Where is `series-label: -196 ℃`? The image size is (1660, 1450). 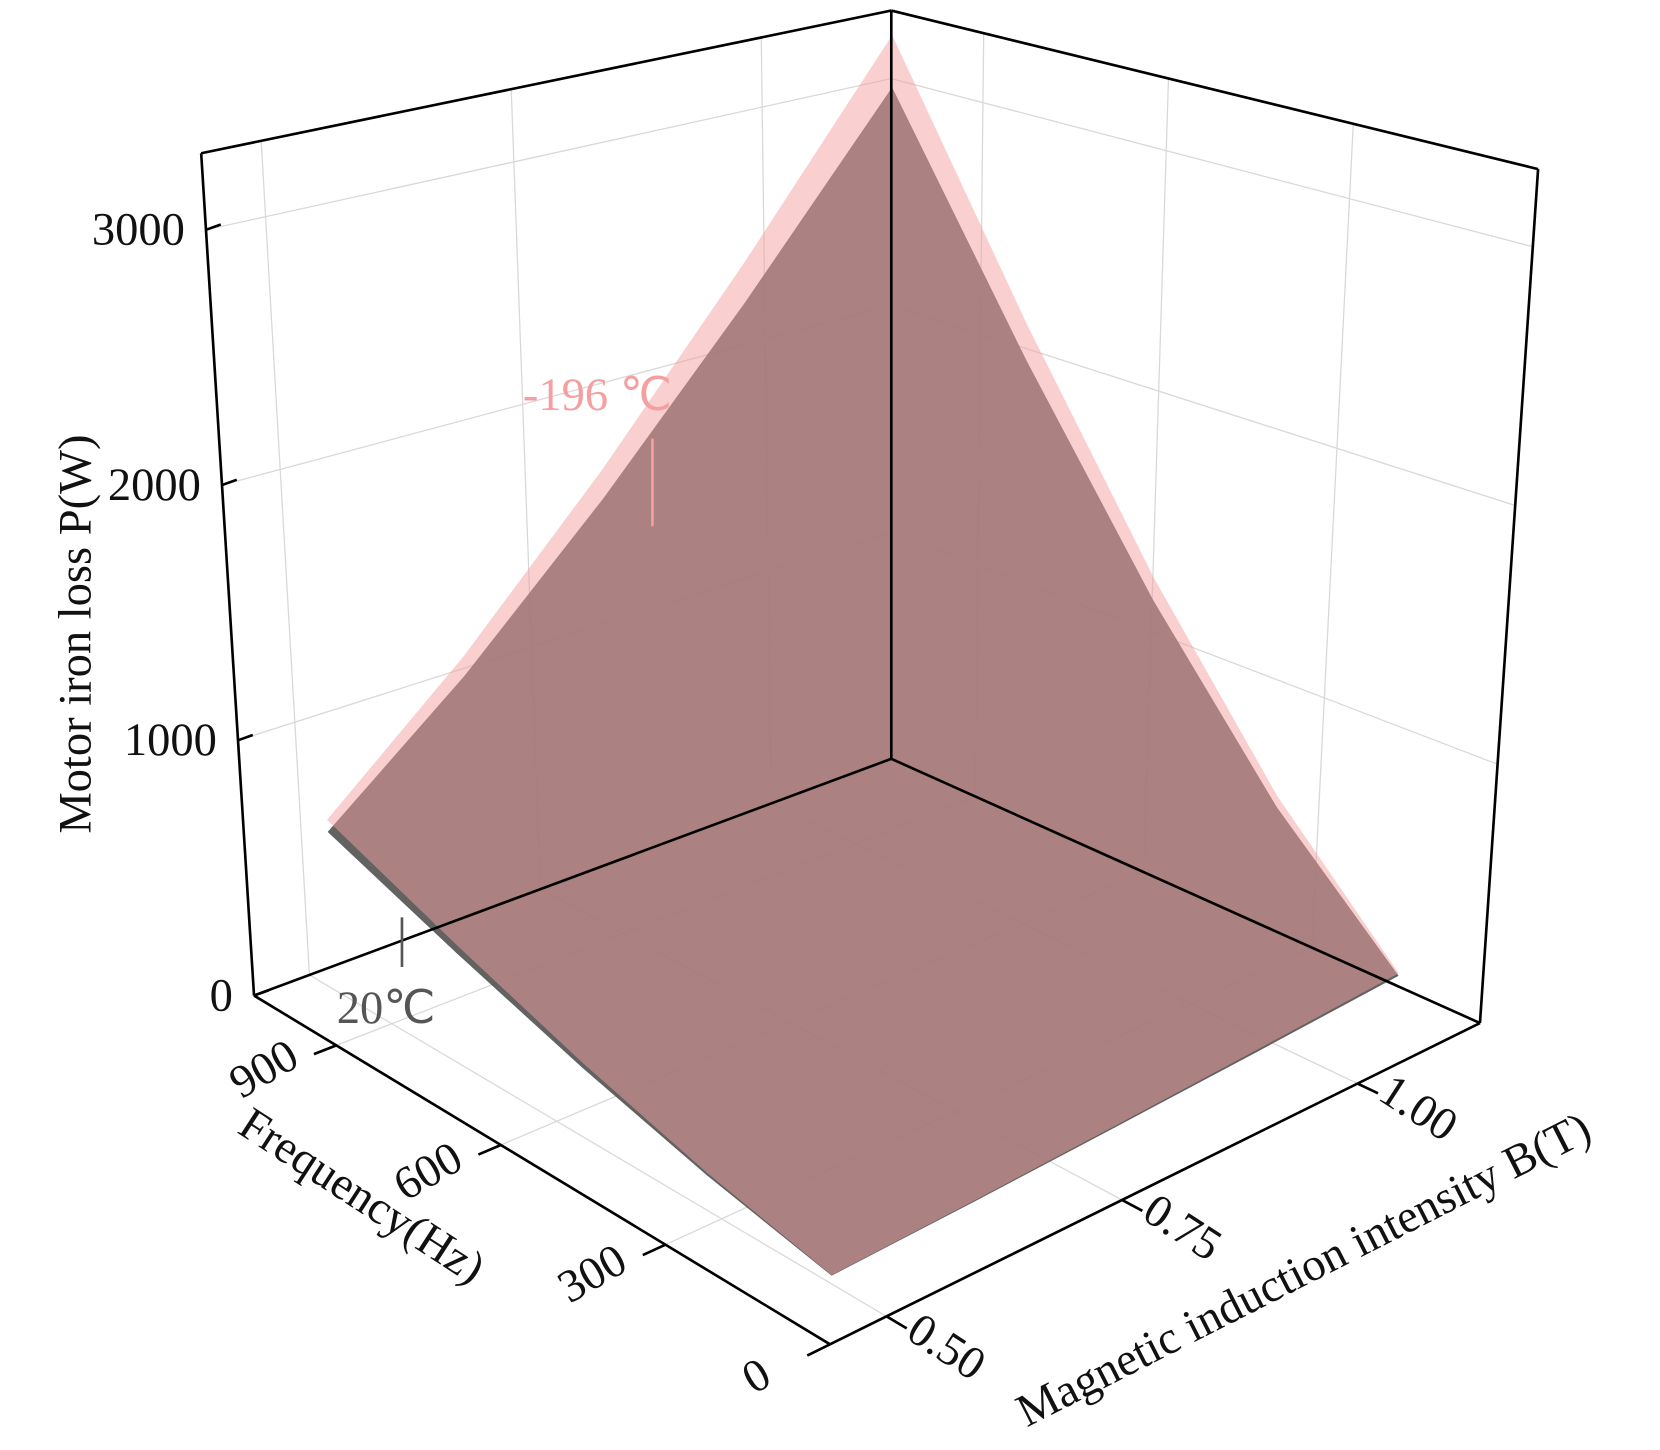 series-label: -196 ℃ is located at coordinates (597, 395).